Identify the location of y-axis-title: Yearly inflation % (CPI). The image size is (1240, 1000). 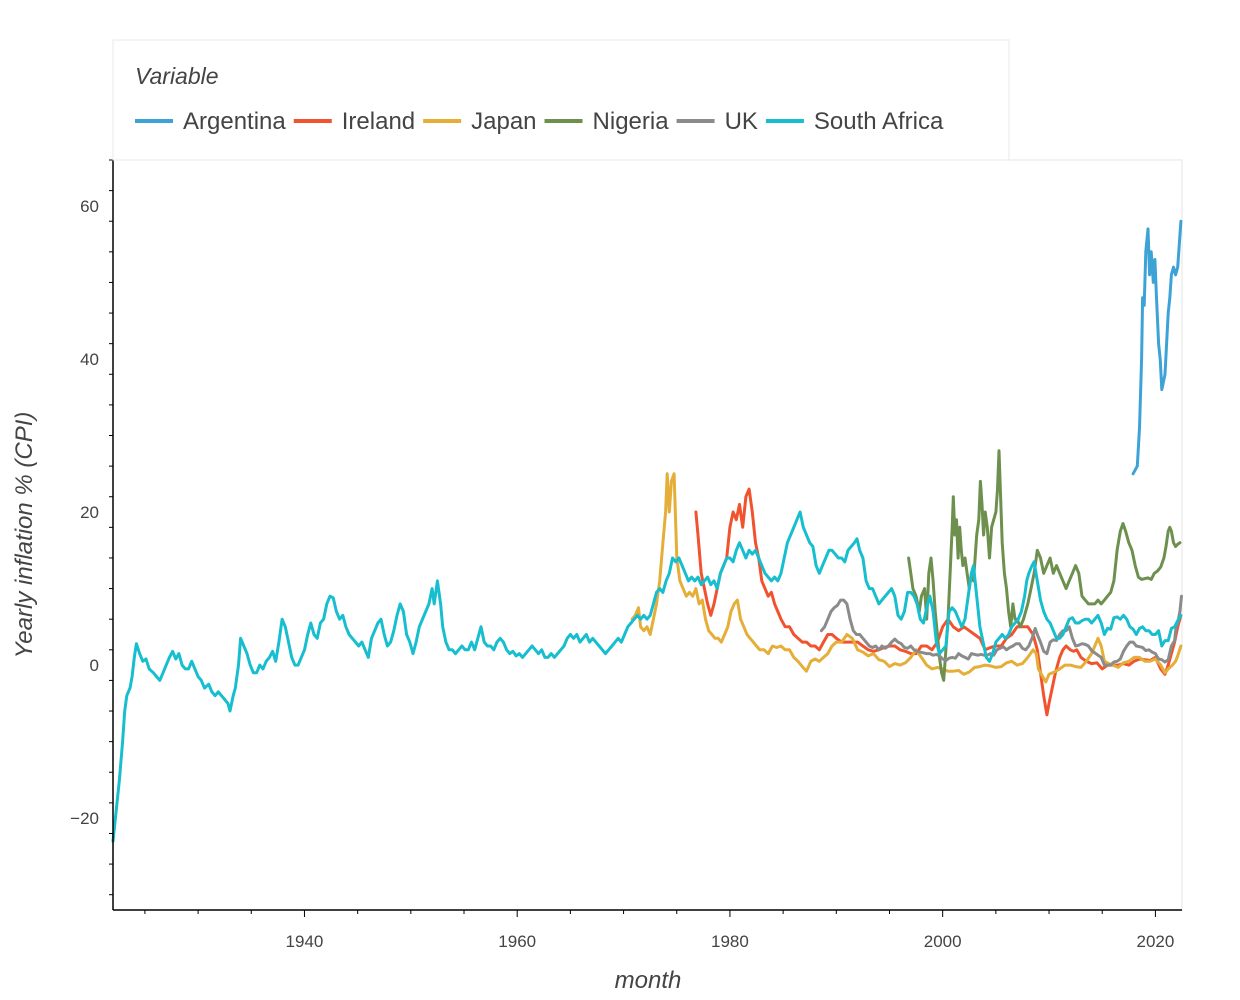
(24, 535).